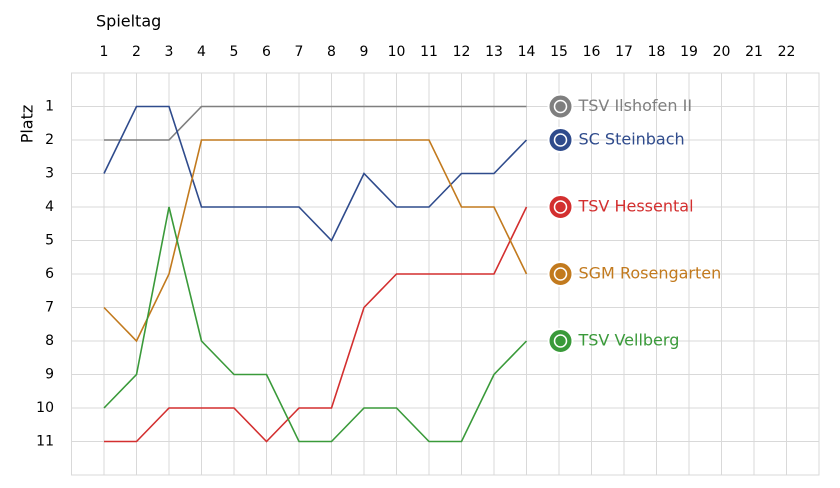 Image resolution: width=840 pixels, height=488 pixels. I want to click on legend-label: SC Steinbach, so click(632, 139).